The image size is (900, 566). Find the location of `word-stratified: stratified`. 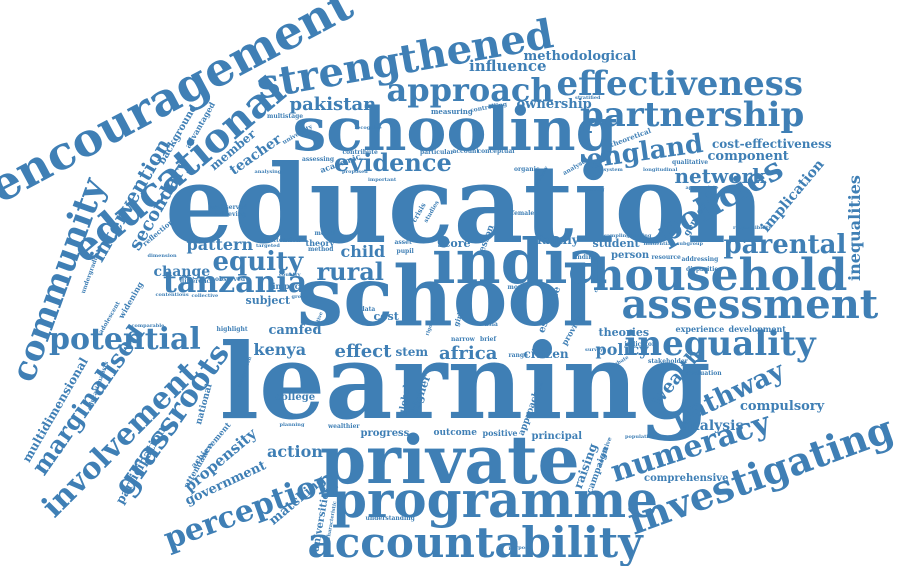

word-stratified: stratified is located at coordinates (588, 97).